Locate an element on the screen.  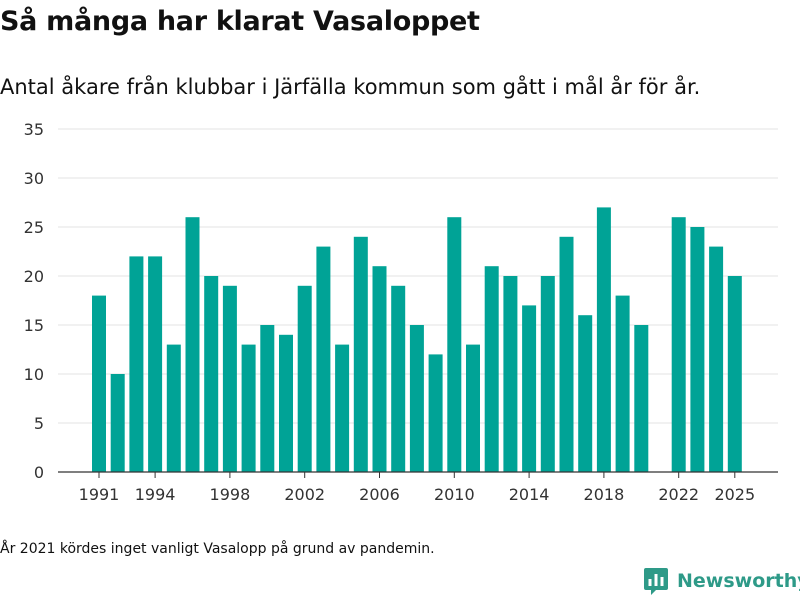
bar-2005 is located at coordinates (360, 354).